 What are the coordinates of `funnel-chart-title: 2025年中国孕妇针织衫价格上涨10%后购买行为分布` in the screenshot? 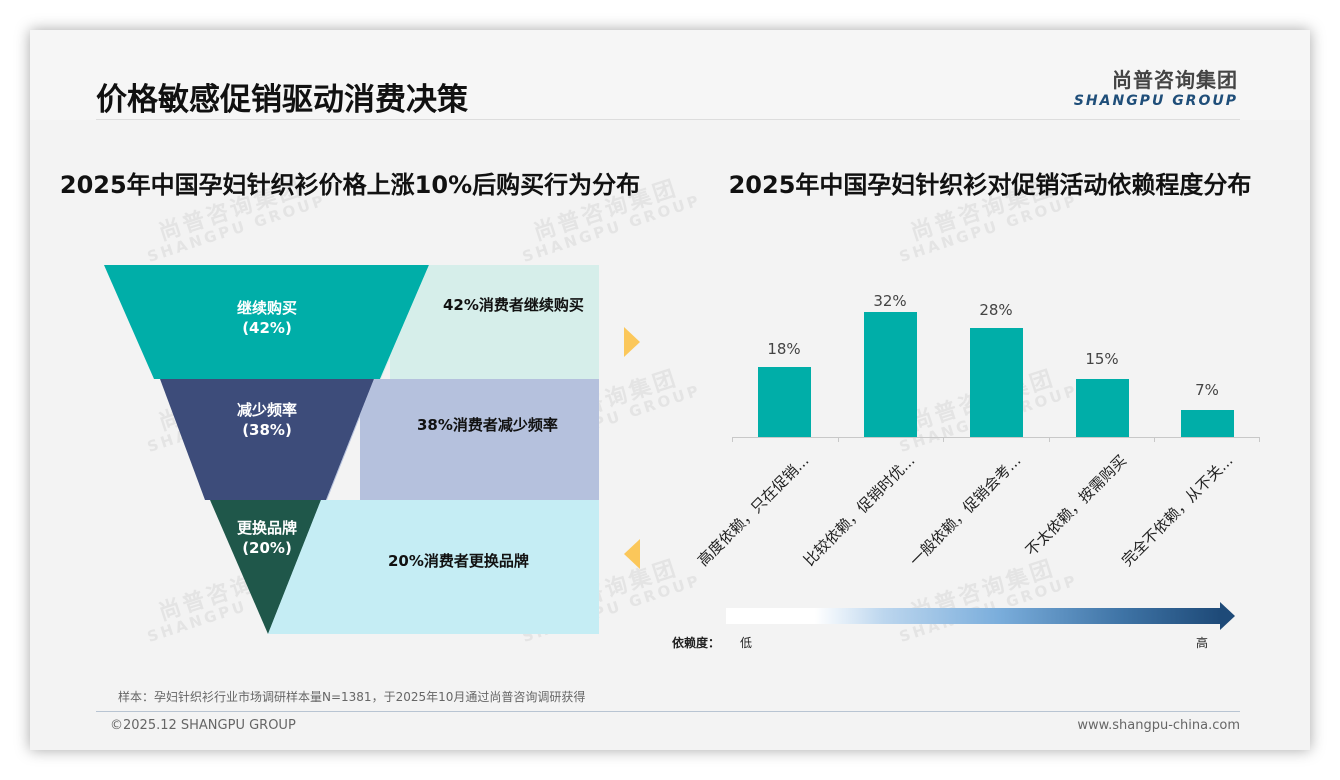 It's located at (350, 185).